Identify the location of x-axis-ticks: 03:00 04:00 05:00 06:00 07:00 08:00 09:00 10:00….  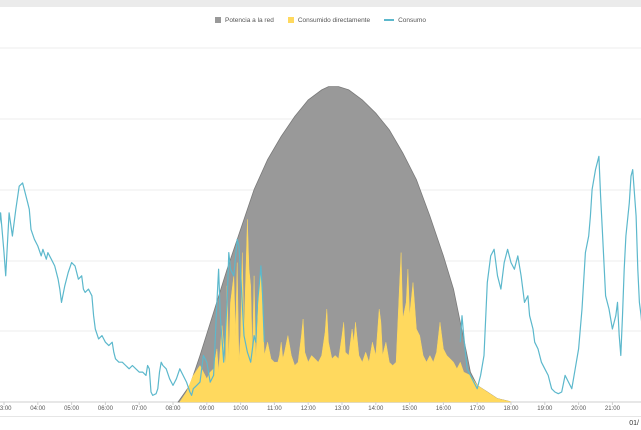
(310, 407).